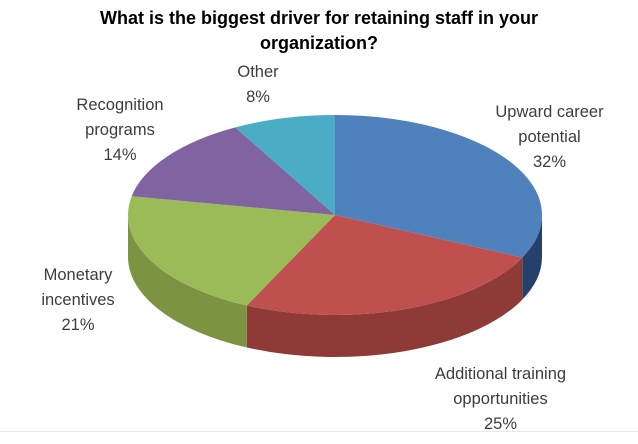 The height and width of the screenshot is (444, 638). I want to click on pie-slice-other, so click(285, 165).